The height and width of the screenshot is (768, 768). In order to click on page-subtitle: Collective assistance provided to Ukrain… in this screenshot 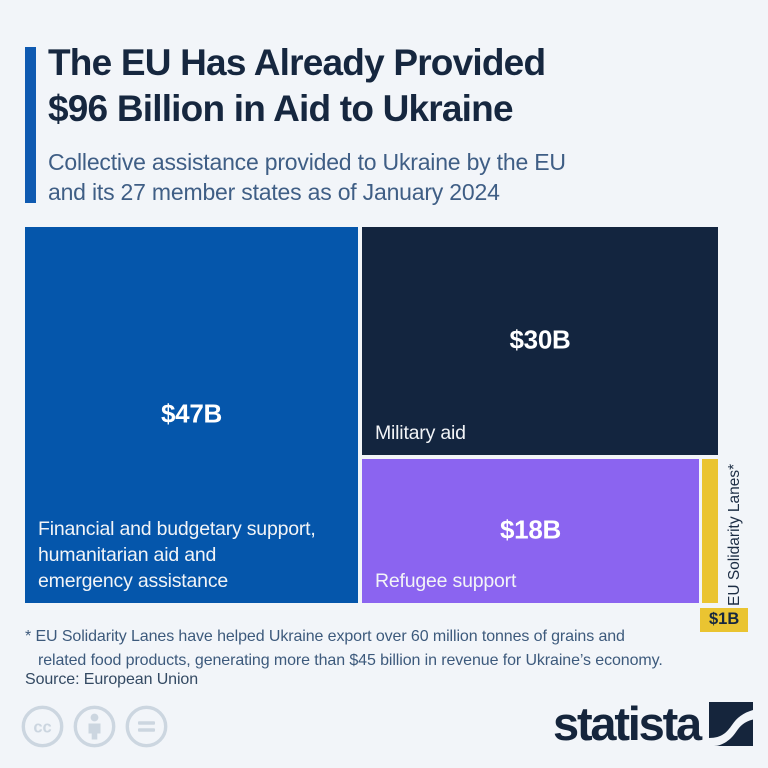, I will do `click(307, 177)`.